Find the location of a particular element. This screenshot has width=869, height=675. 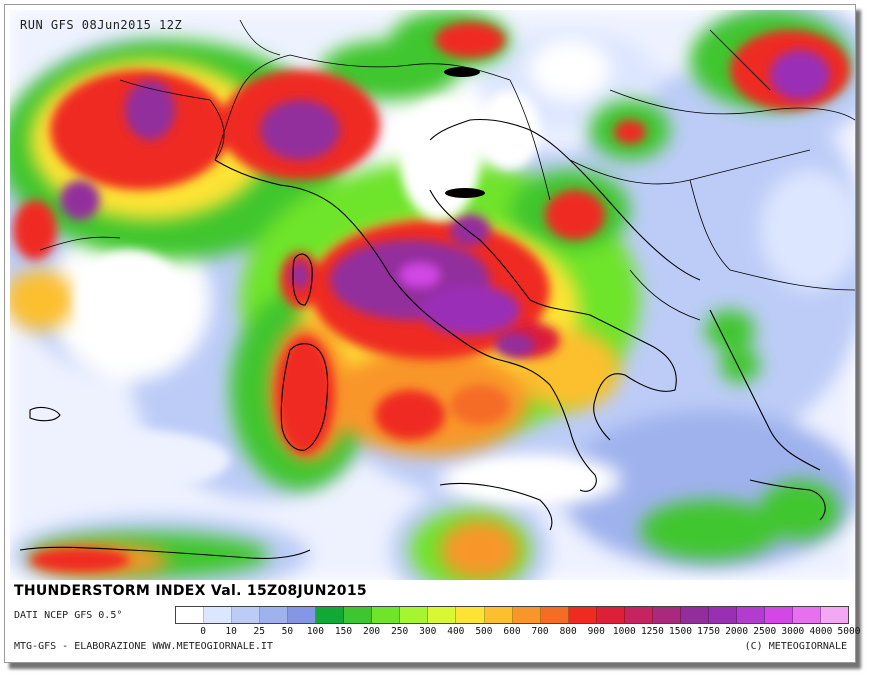

data-source: DATI NCEP GFS 0.5° is located at coordinates (68, 615).